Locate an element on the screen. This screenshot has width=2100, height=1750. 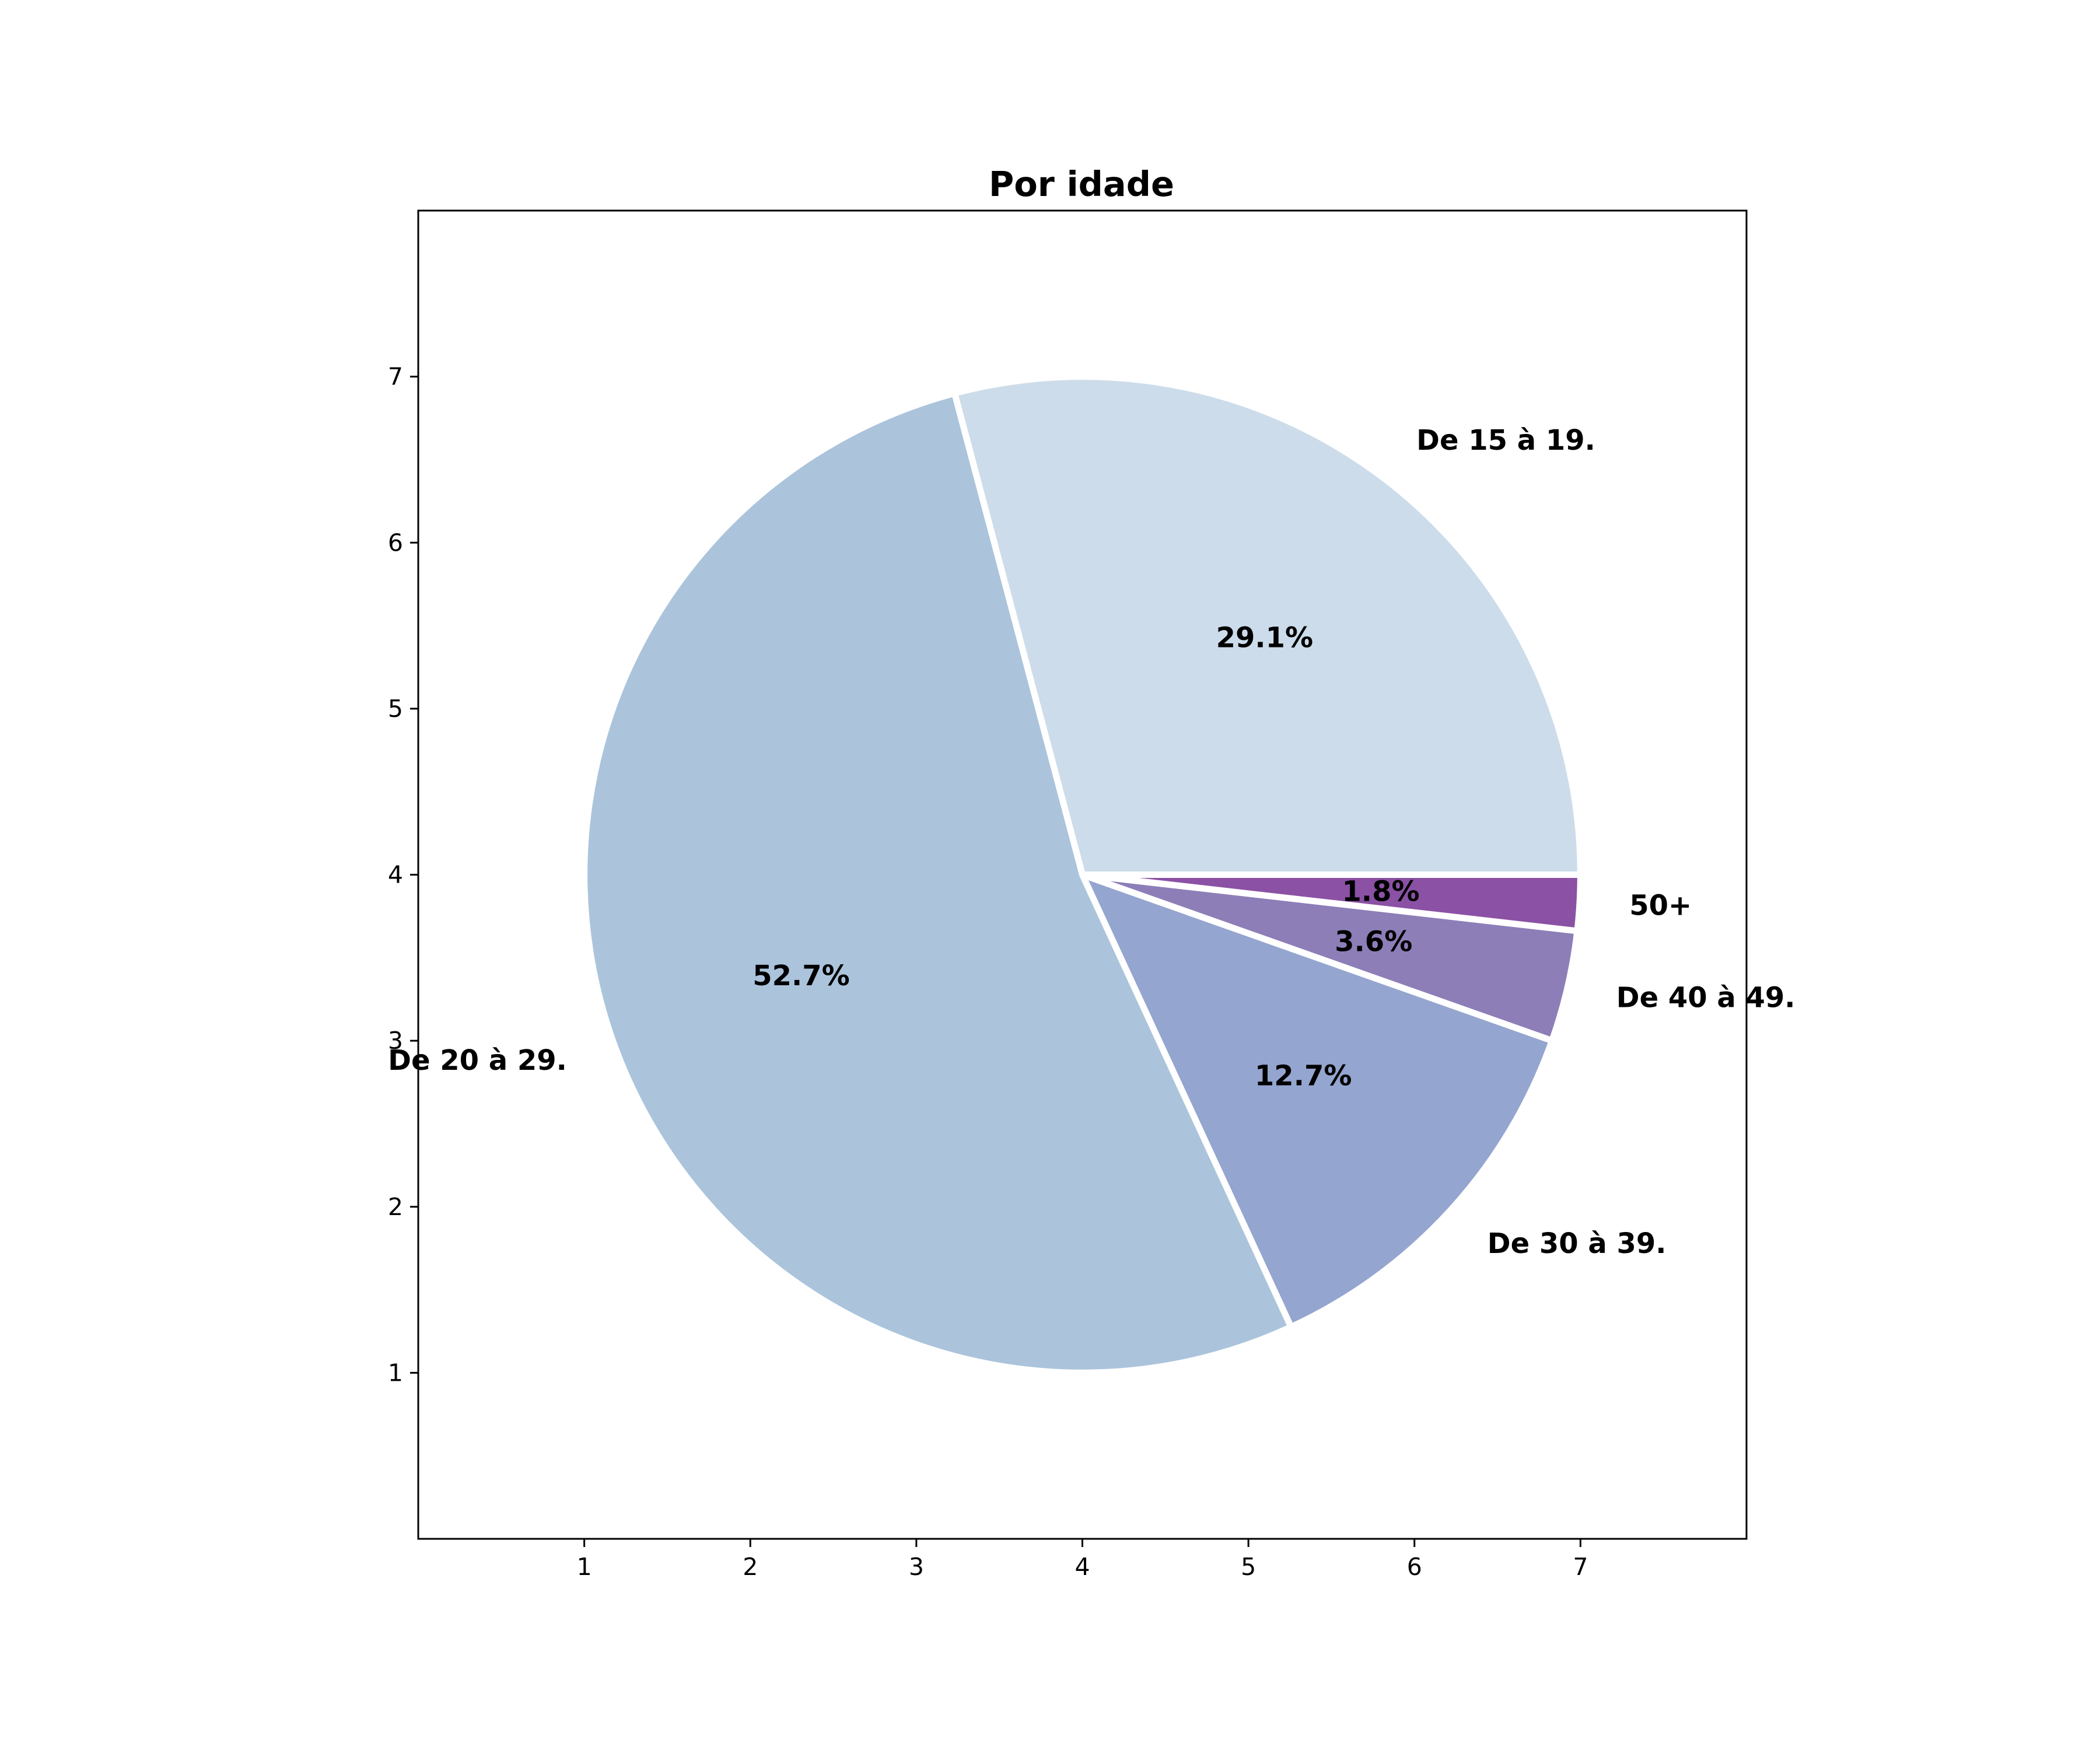
x-axis: 1 2 3 4 5 6 7 is located at coordinates (1082, 1560).